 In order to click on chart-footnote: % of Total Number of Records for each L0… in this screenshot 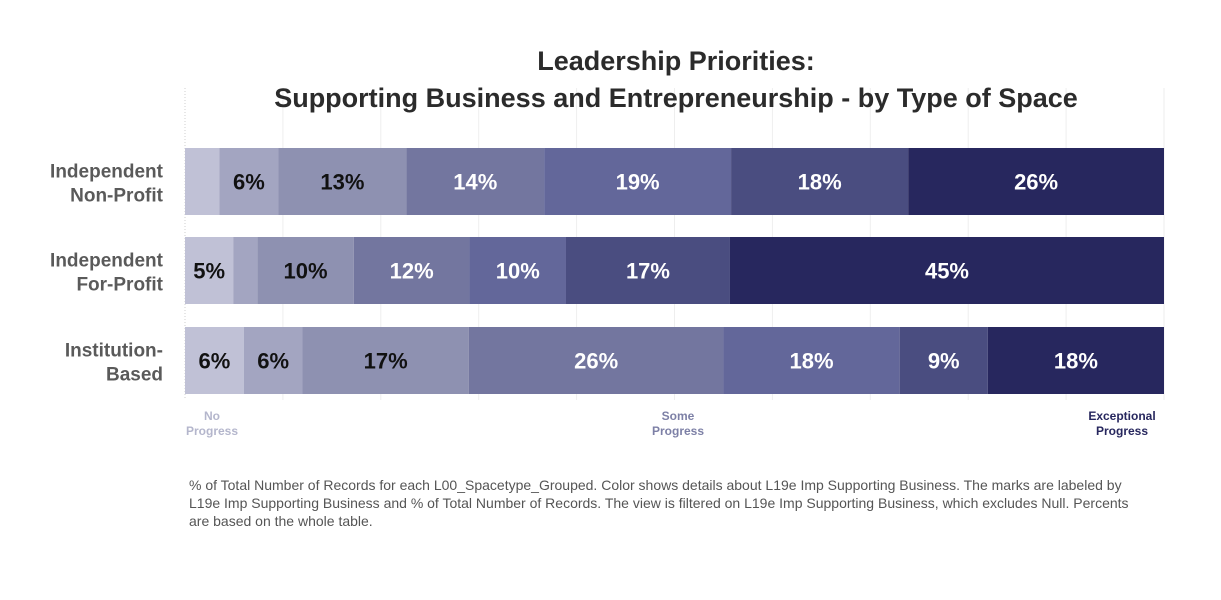, I will do `click(659, 503)`.